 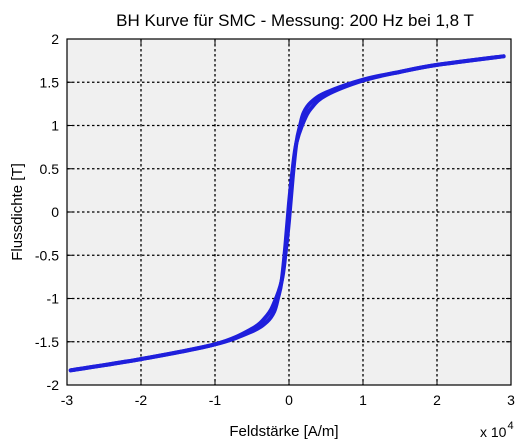 I want to click on y-tick-label: -2, so click(x=53, y=385).